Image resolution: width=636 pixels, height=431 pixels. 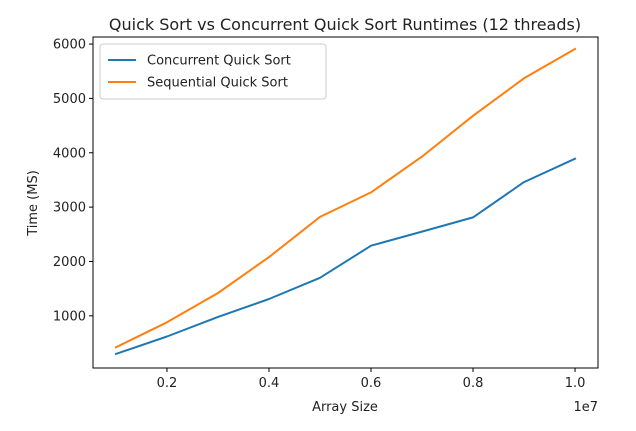 What do you see at coordinates (33, 203) in the screenshot?
I see `y-axis-label: Time (MS)` at bounding box center [33, 203].